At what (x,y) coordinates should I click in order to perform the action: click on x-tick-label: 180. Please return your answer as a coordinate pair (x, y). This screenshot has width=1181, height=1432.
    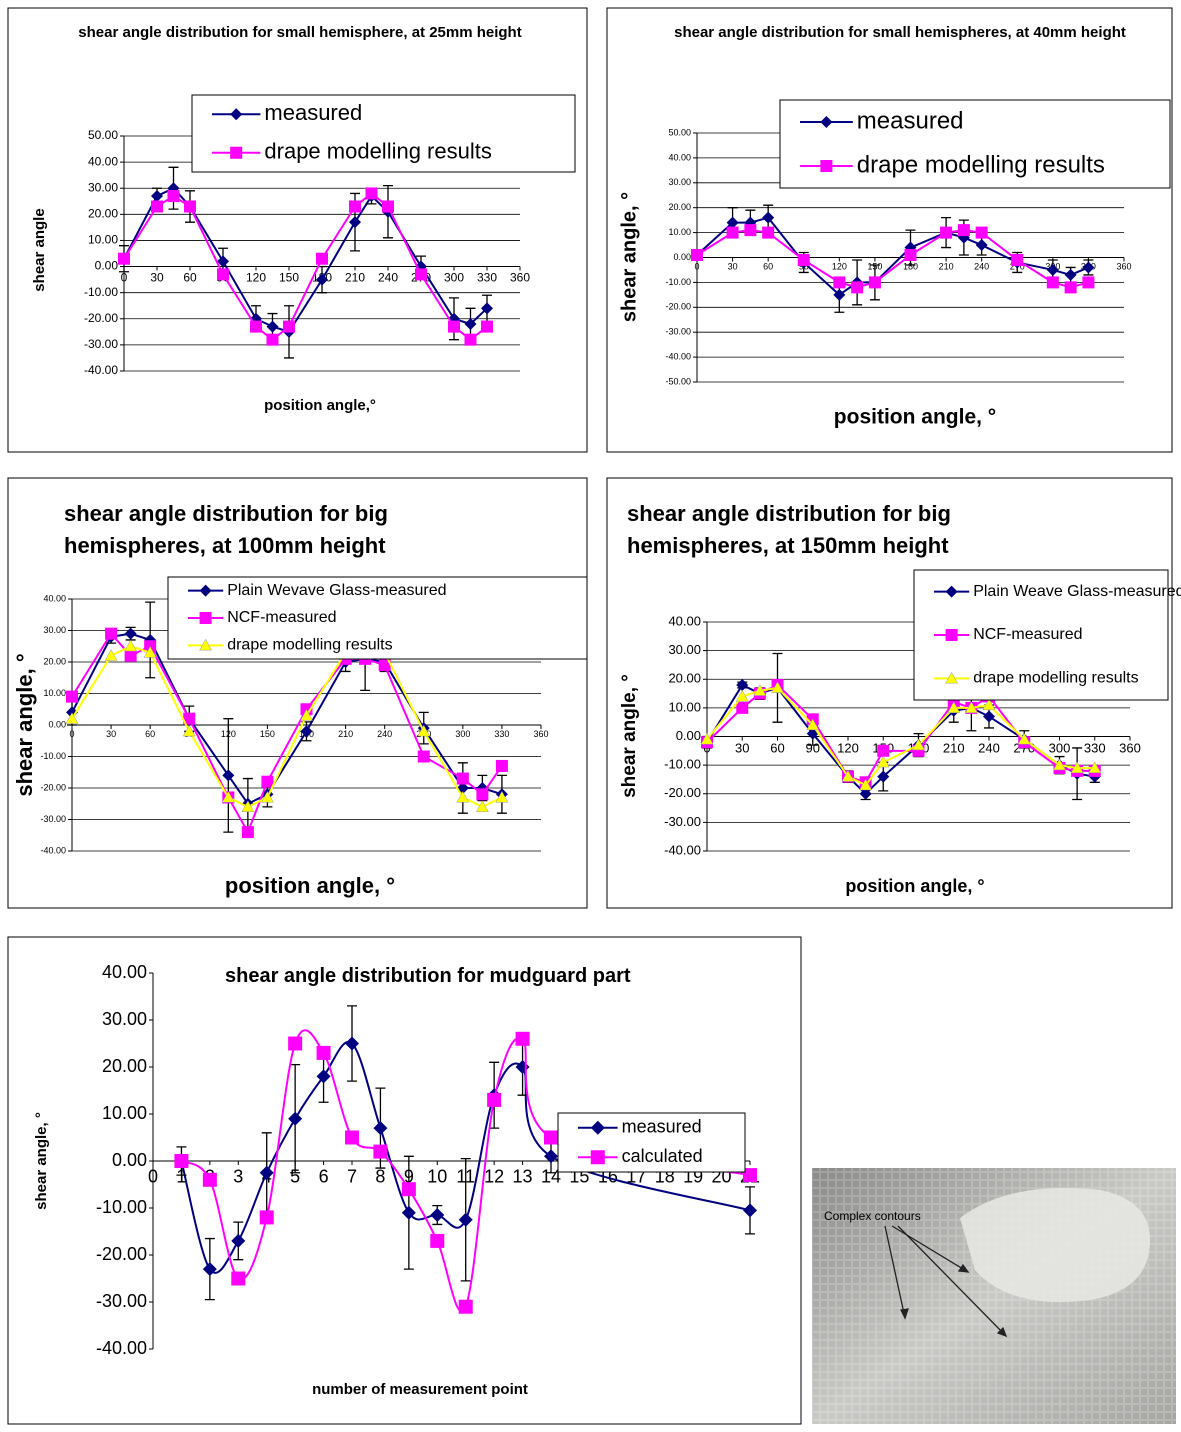
    Looking at the image, I should click on (910, 267).